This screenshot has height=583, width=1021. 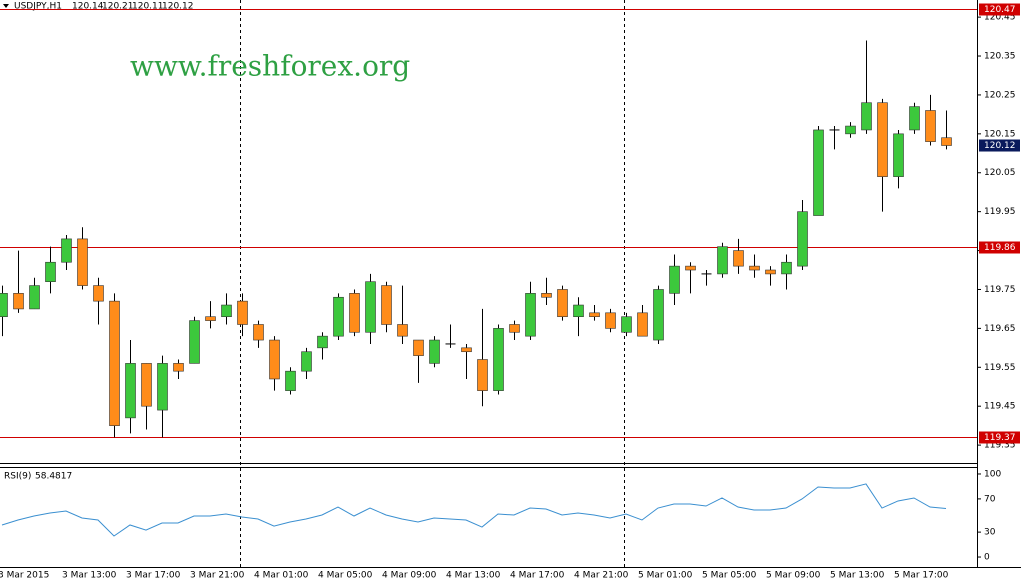 I want to click on y-tick-label: 119.55, so click(x=1000, y=368).